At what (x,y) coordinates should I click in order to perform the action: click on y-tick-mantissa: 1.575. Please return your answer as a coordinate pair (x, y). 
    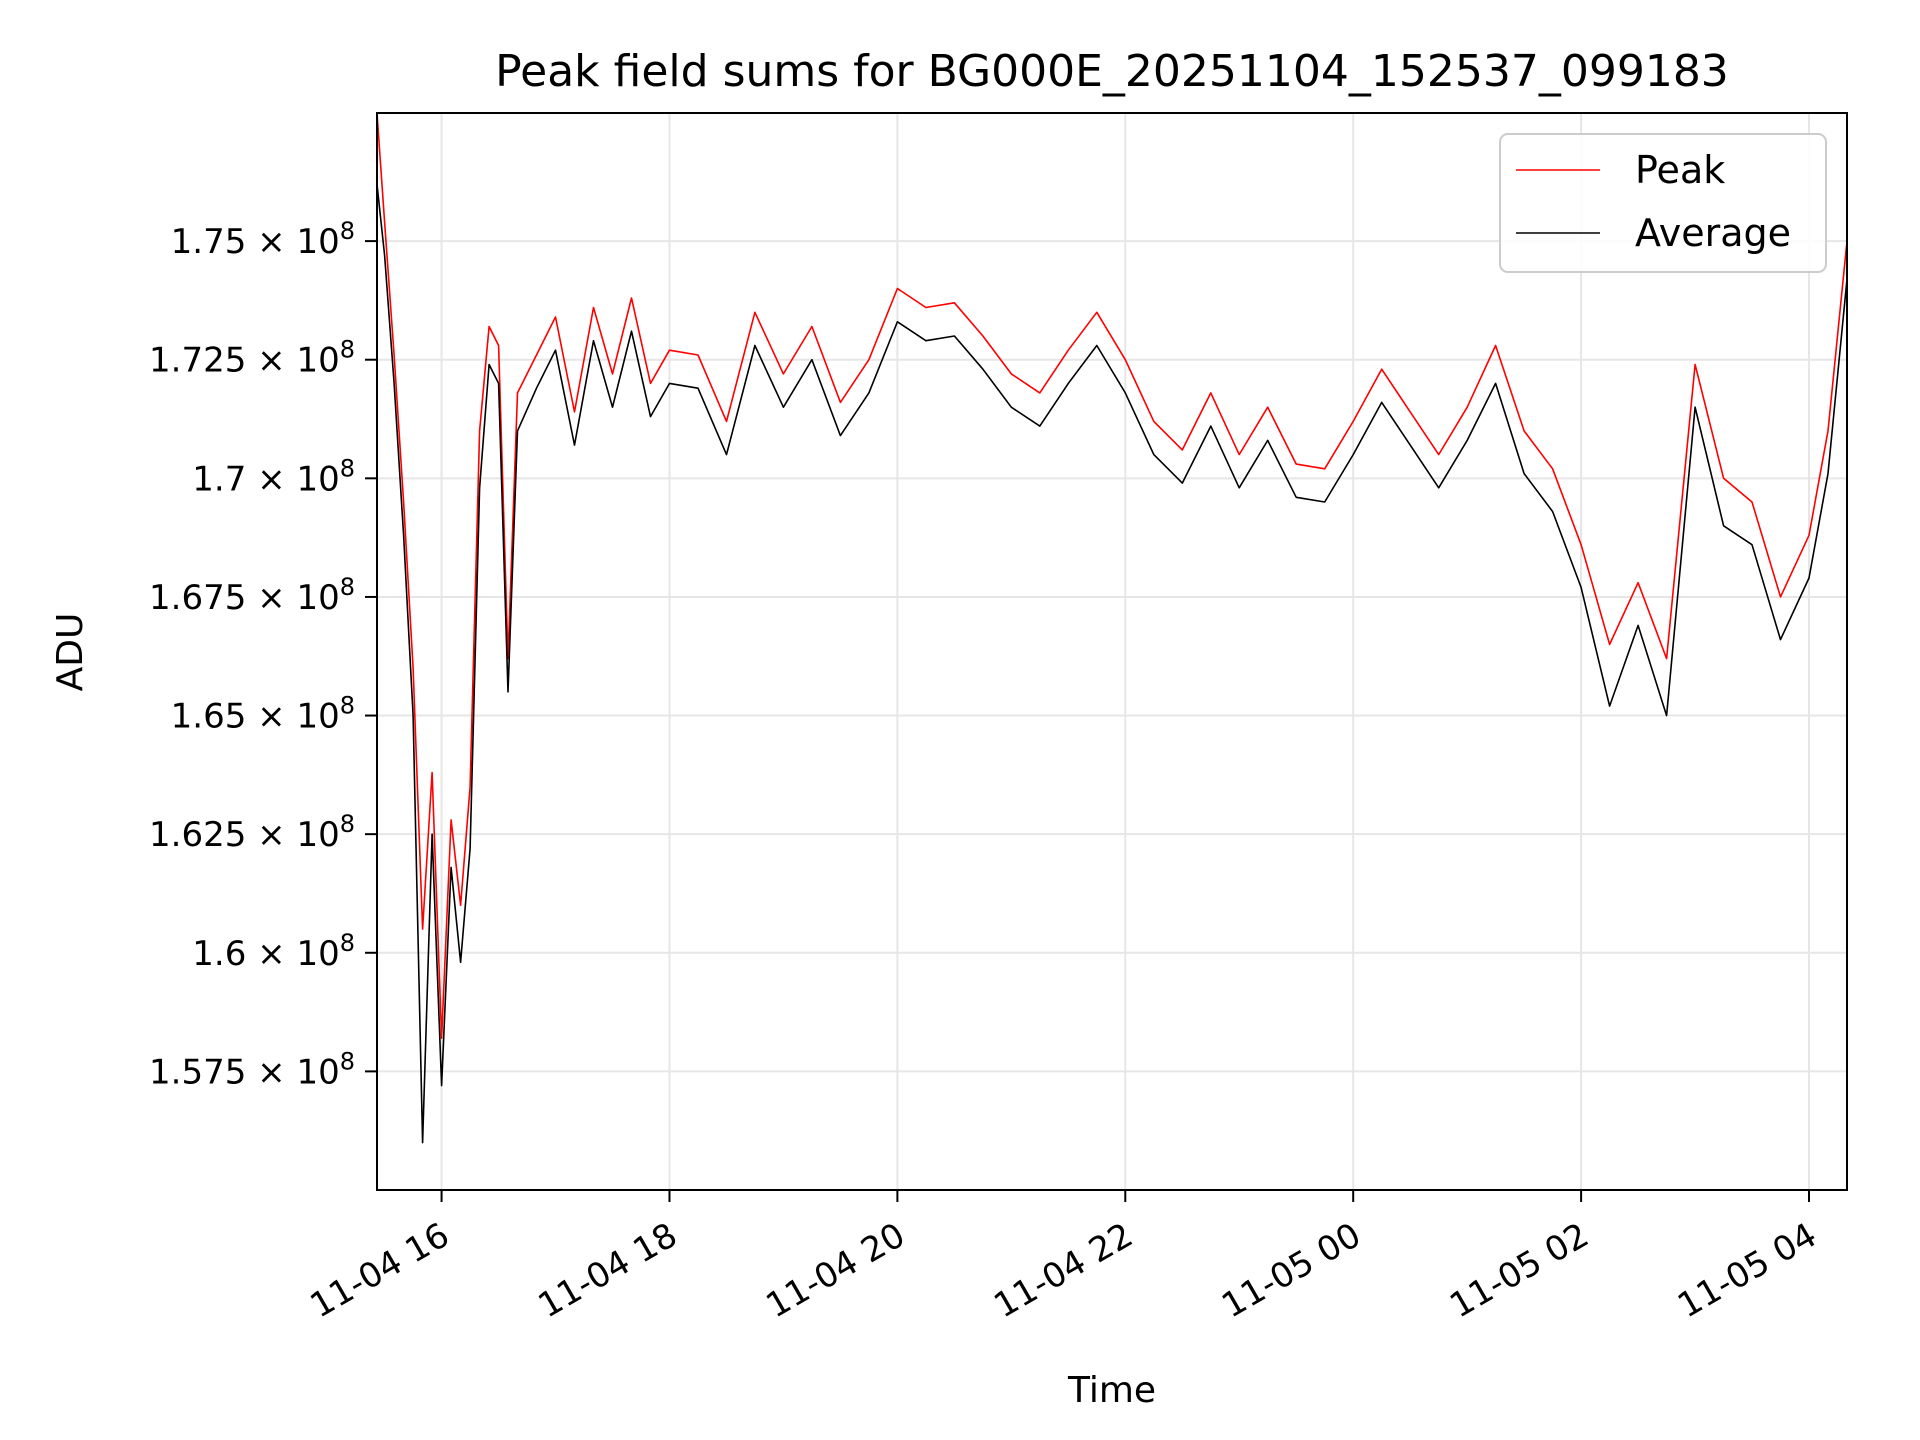
    Looking at the image, I should click on (197, 1072).